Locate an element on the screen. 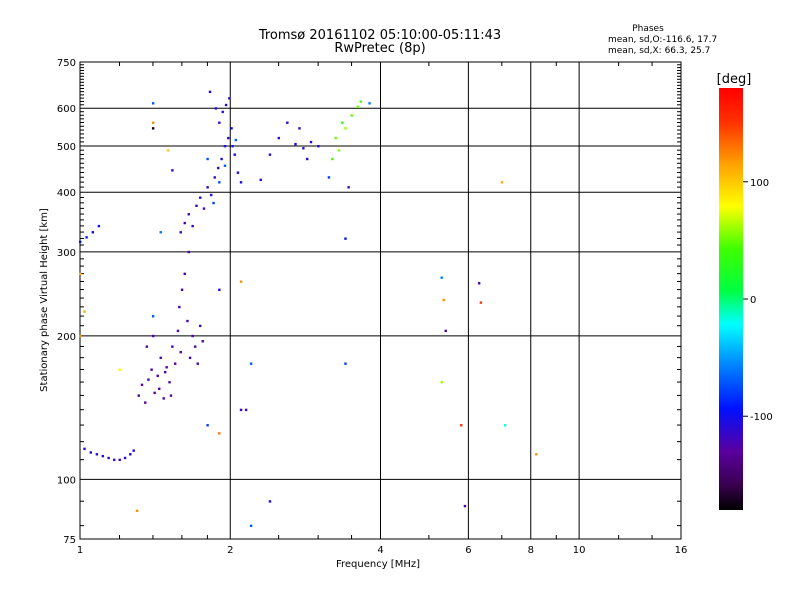  colorbar-tick-label: -100 is located at coordinates (761, 417).